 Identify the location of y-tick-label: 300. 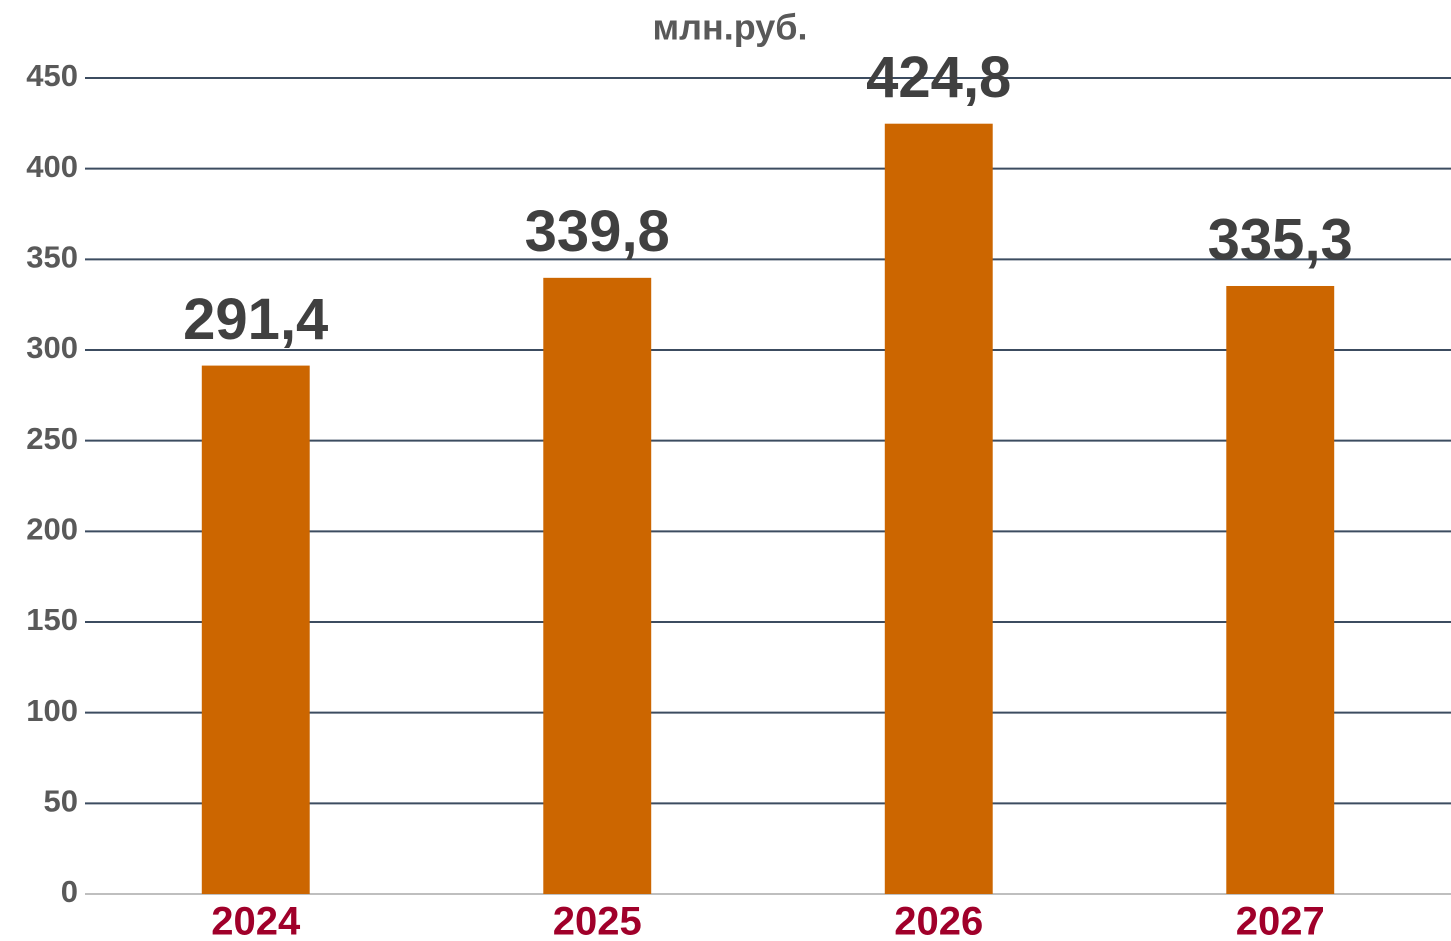
(52, 347).